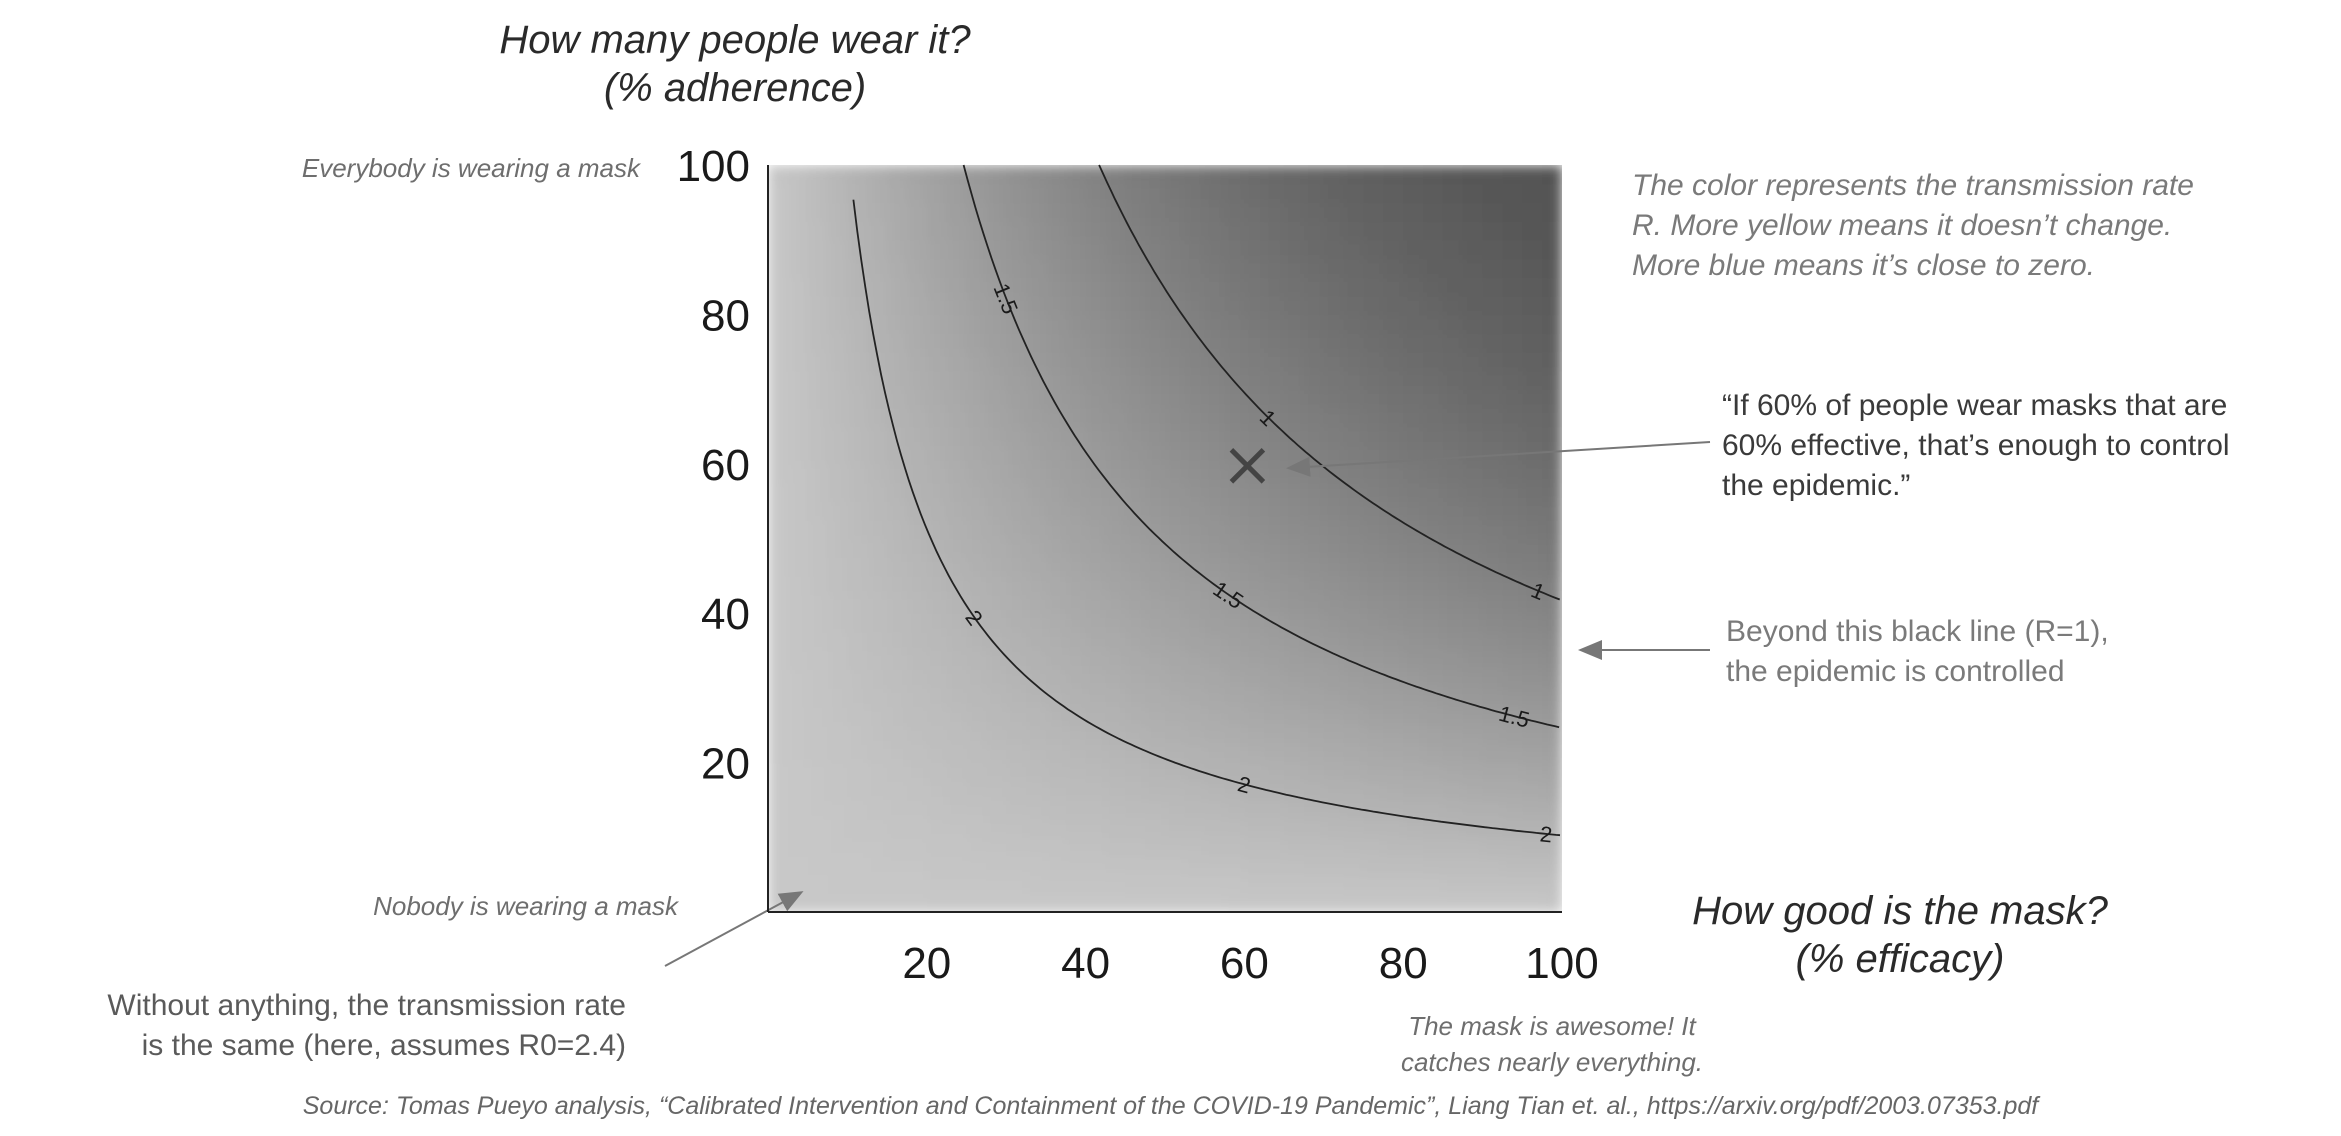 Image resolution: width=2341 pixels, height=1136 pixels. Describe the element at coordinates (366, 1005) in the screenshot. I see `note-without-line1: Without anything, the transmission rate` at that location.